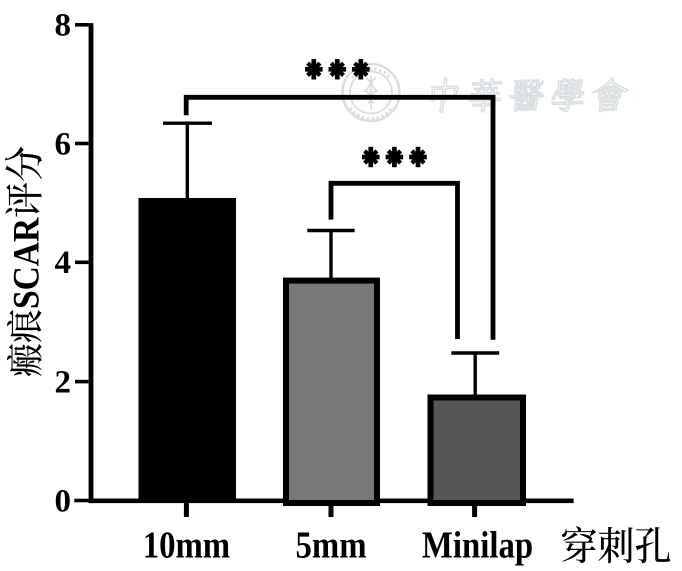 The width and height of the screenshot is (682, 571). I want to click on svg-text: 5mm, so click(330, 545).